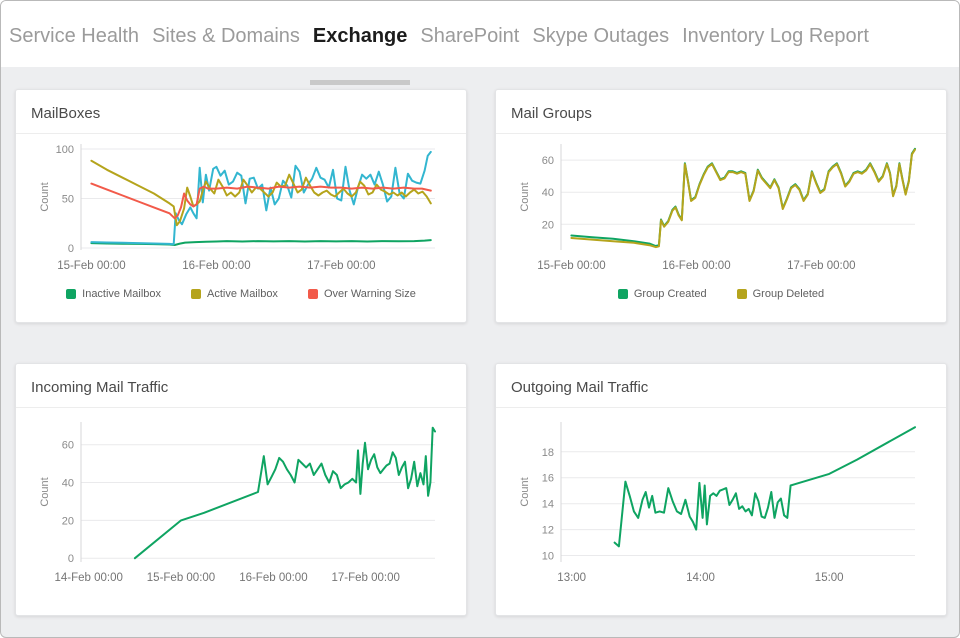 The width and height of the screenshot is (960, 638). Describe the element at coordinates (88, 578) in the screenshot. I see `x-tick-label: 14-Feb 00:00` at that location.